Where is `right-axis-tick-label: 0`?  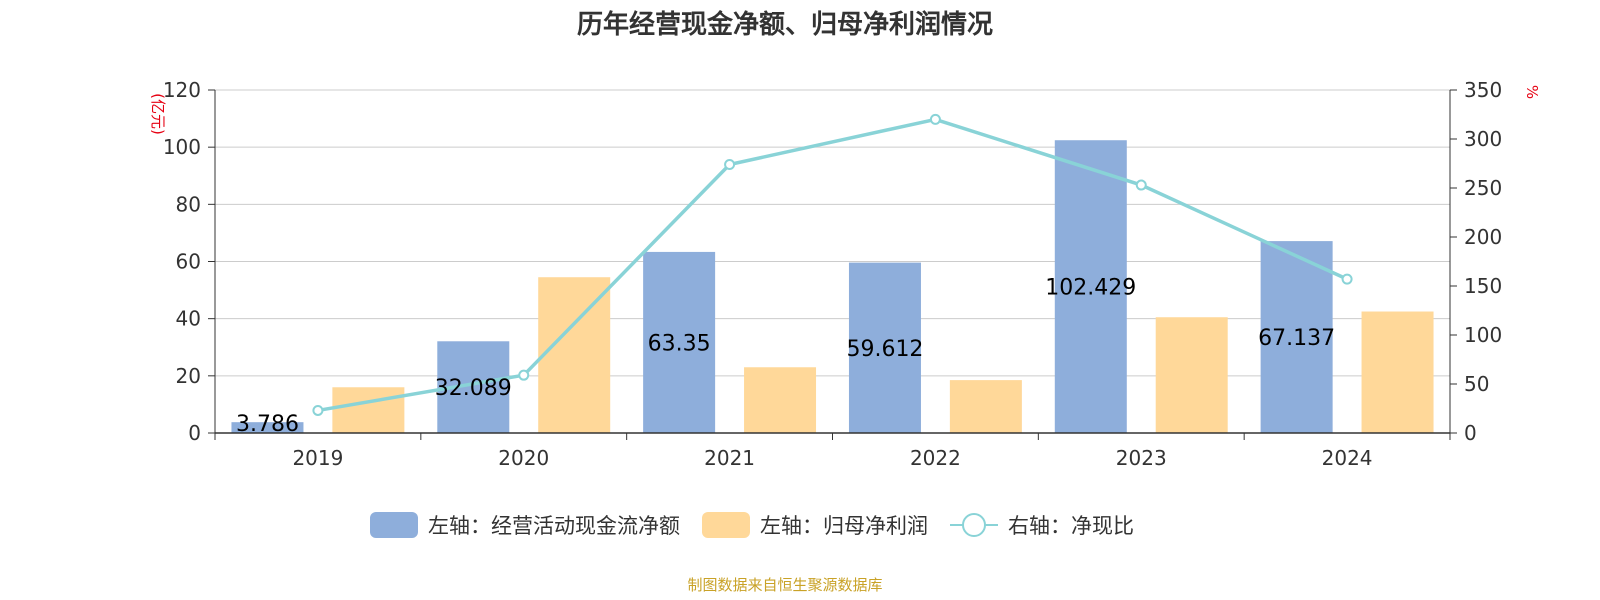
right-axis-tick-label: 0 is located at coordinates (1470, 433).